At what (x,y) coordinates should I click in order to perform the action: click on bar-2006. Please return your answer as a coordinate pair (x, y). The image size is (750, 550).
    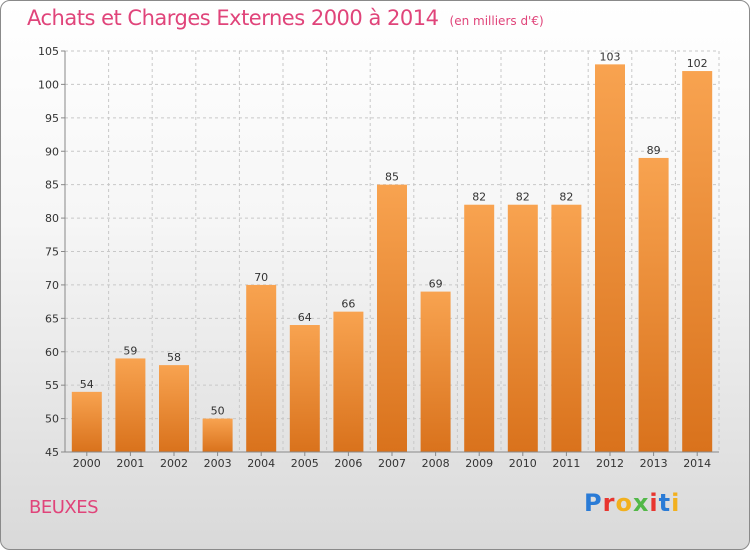
    Looking at the image, I should click on (348, 381).